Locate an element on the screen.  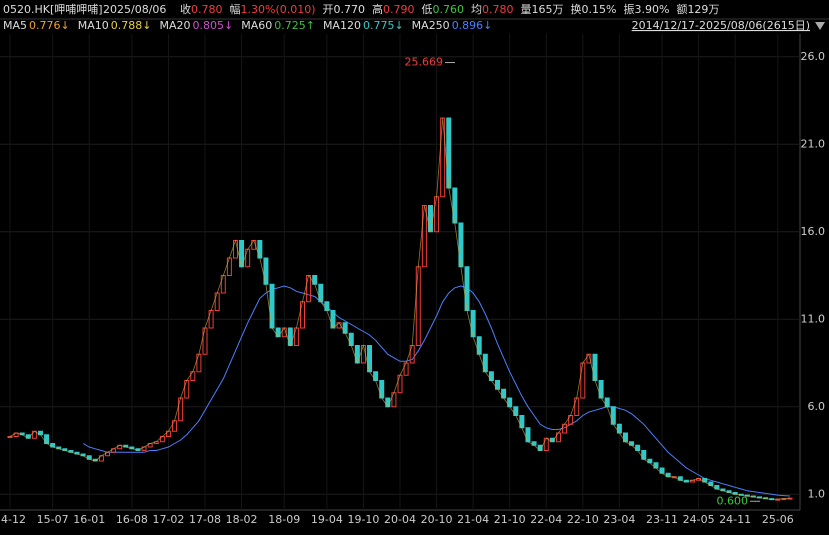
y-tick-label: 6.0 is located at coordinates (817, 406).